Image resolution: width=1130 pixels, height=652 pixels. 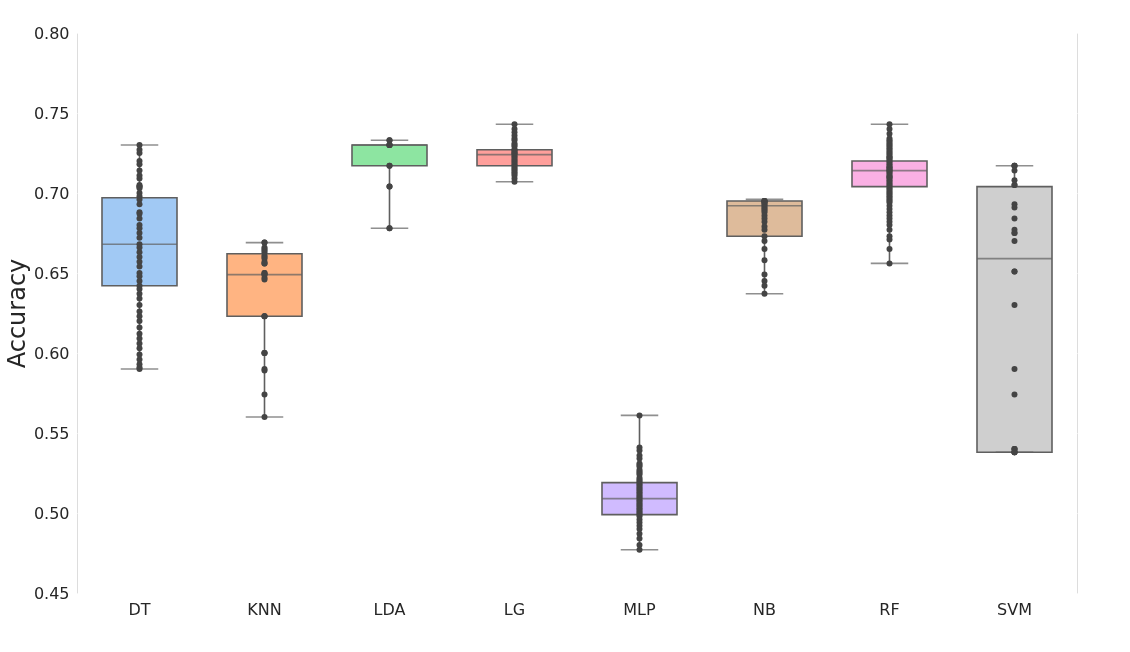 What do you see at coordinates (51, 113) in the screenshot?
I see `y-tick-label: 0.75` at bounding box center [51, 113].